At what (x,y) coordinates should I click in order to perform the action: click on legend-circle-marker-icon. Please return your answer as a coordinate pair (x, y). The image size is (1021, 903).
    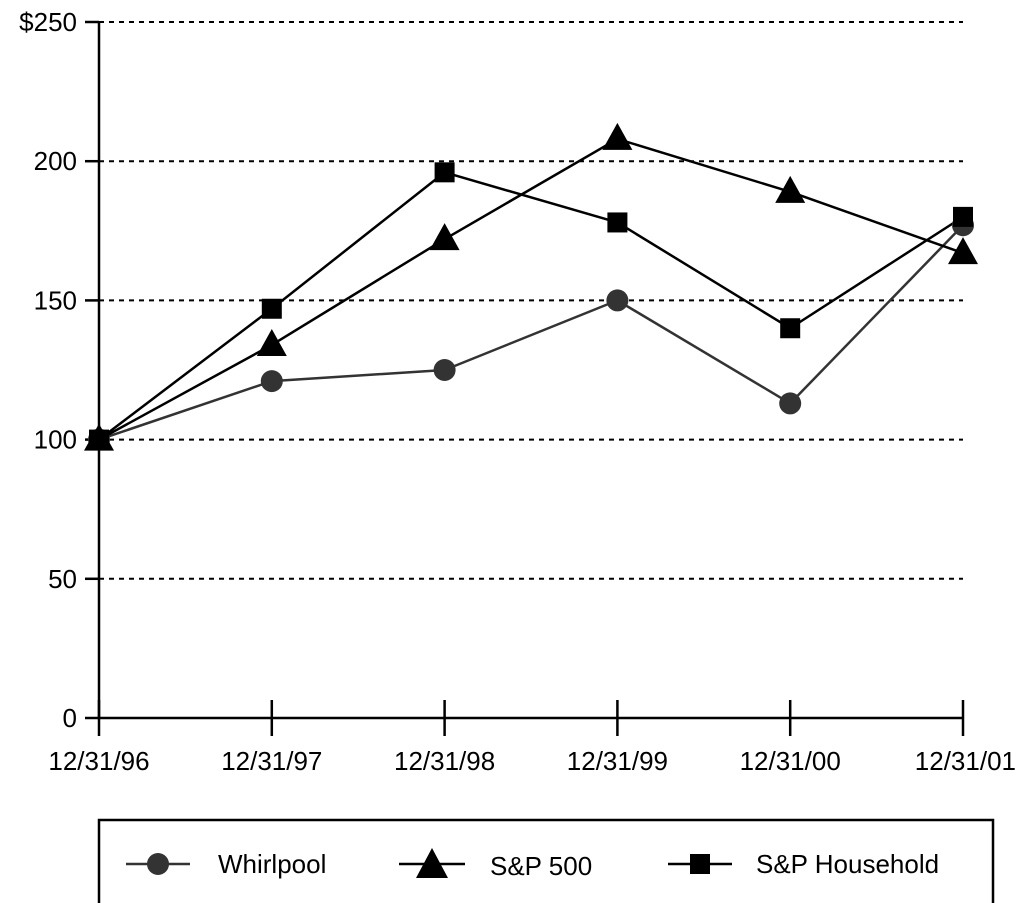
    Looking at the image, I should click on (158, 864).